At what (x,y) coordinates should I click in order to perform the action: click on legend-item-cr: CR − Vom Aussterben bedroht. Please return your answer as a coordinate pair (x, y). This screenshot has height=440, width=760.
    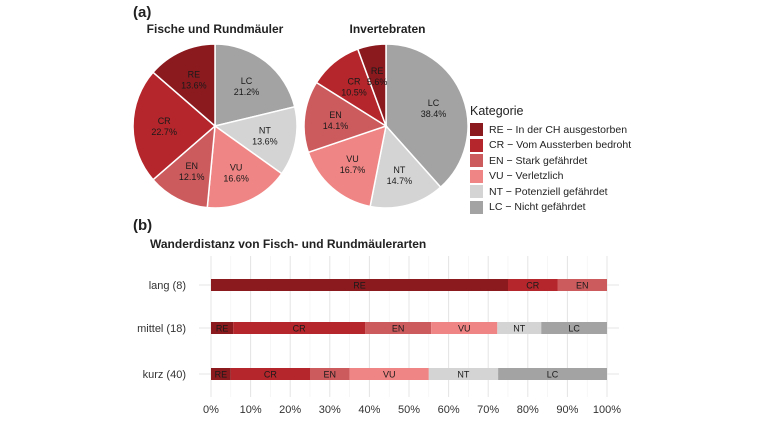
    Looking at the image, I should click on (550, 146).